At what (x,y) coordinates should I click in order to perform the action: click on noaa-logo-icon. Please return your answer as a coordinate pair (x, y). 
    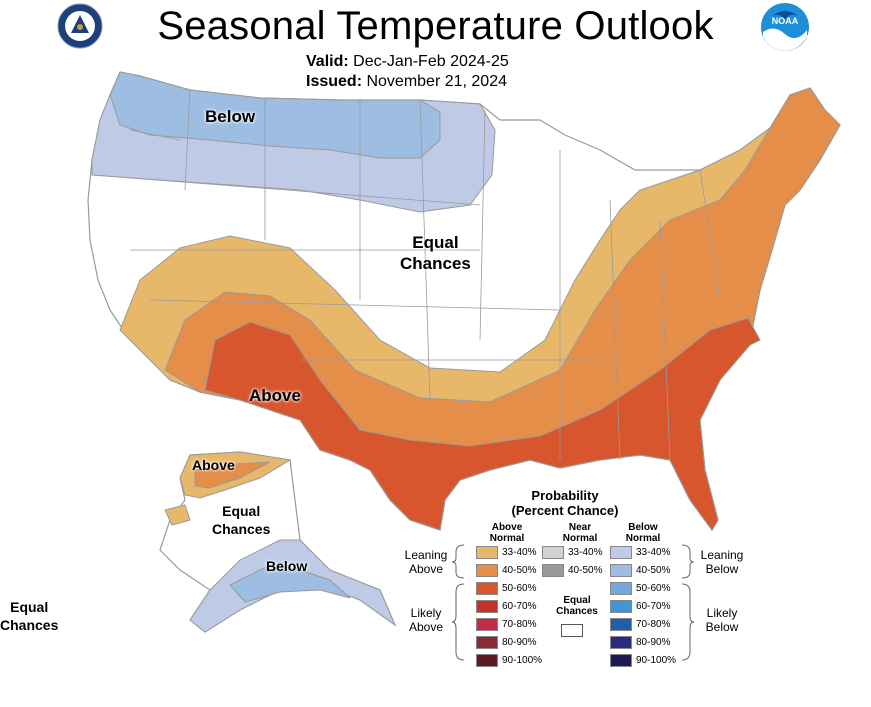
    Looking at the image, I should click on (785, 27).